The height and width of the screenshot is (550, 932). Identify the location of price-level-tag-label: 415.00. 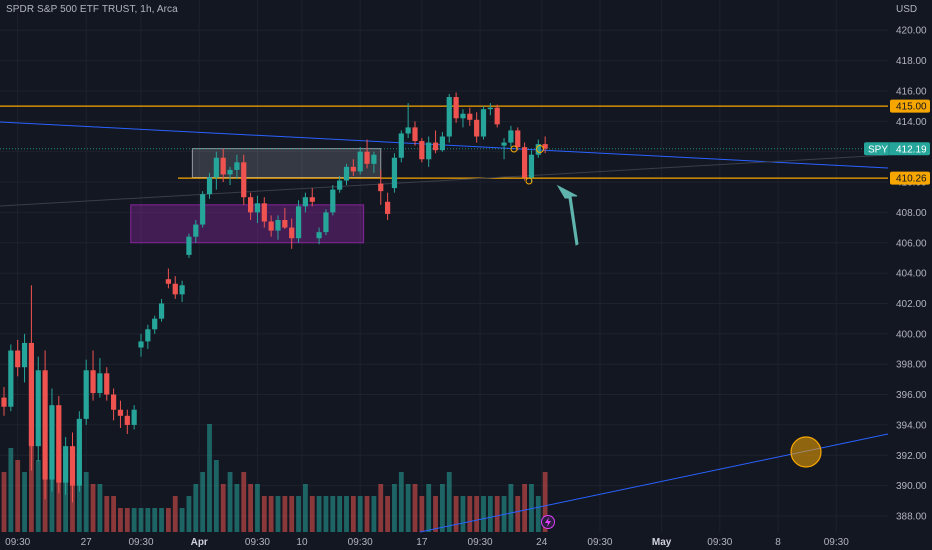
(911, 107).